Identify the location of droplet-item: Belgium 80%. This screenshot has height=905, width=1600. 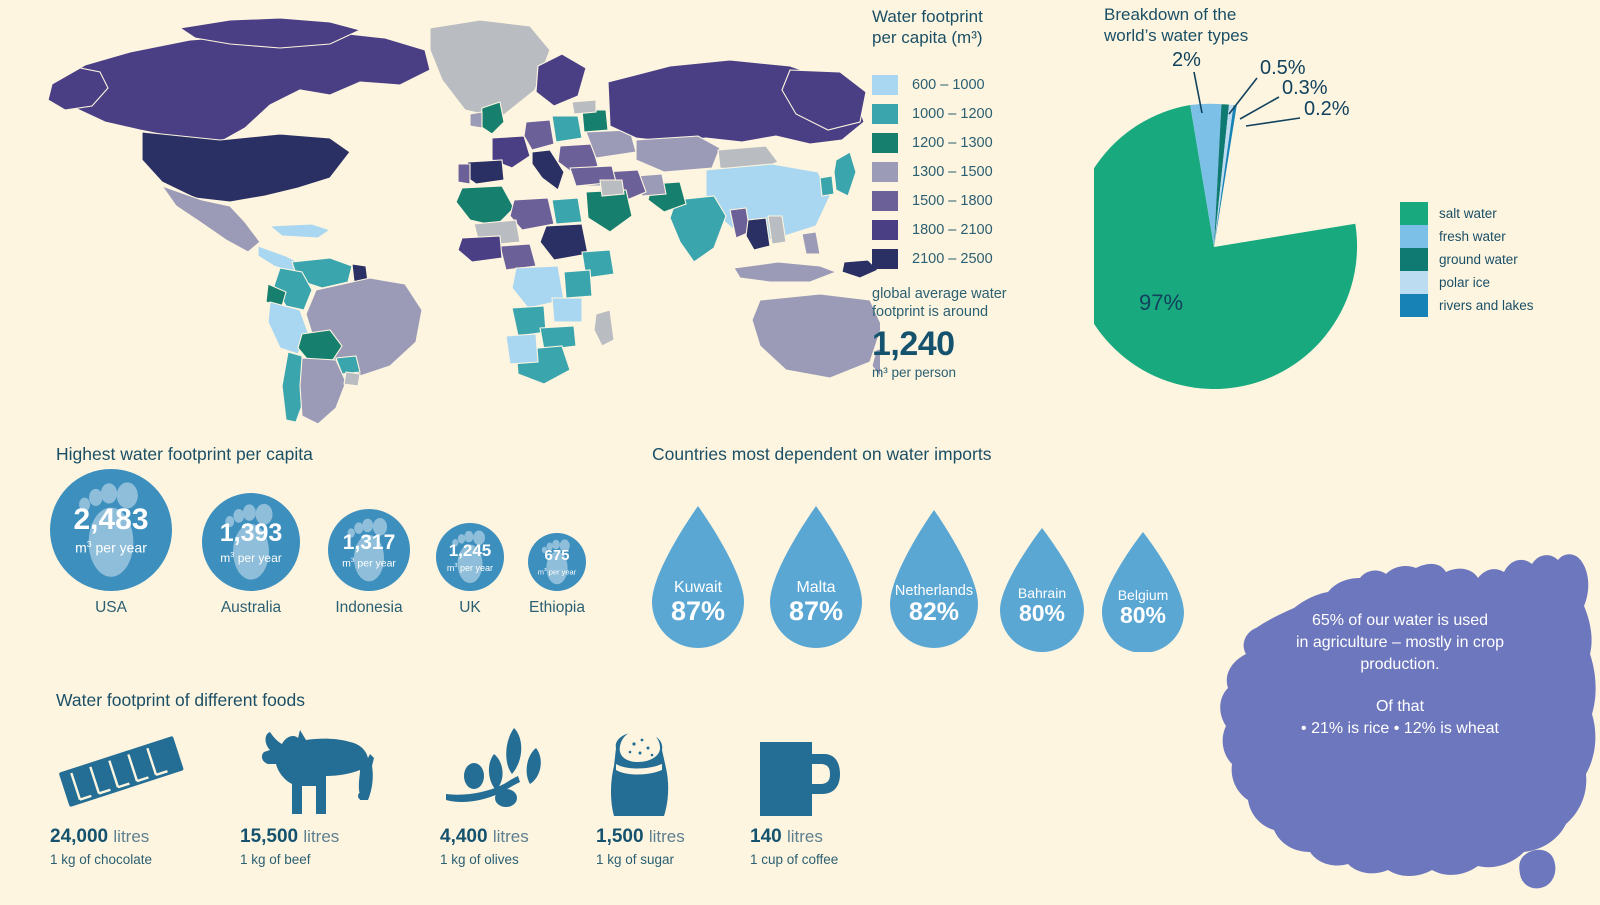
(1143, 590).